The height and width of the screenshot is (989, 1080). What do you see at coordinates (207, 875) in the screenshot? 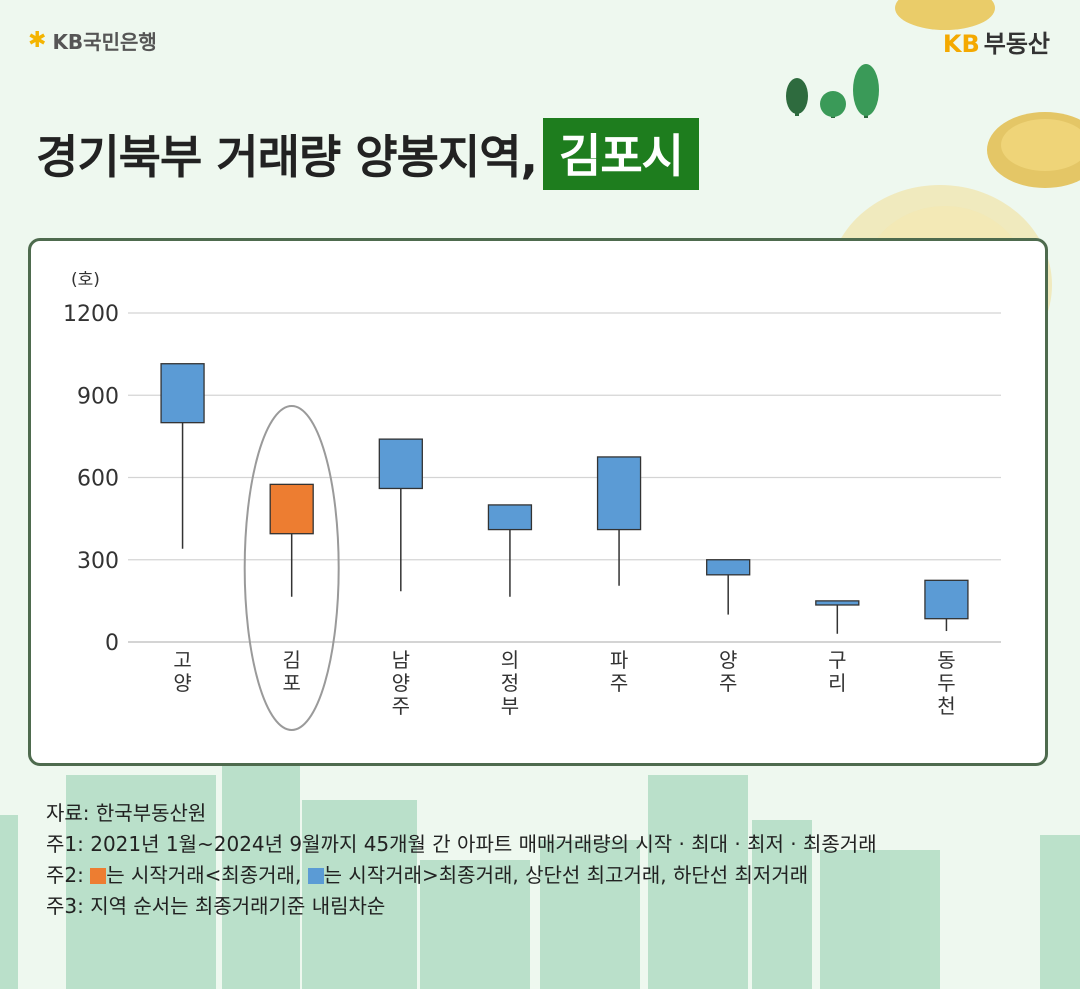
I see `note-2-rising: 는 시작거래<최종거래,` at bounding box center [207, 875].